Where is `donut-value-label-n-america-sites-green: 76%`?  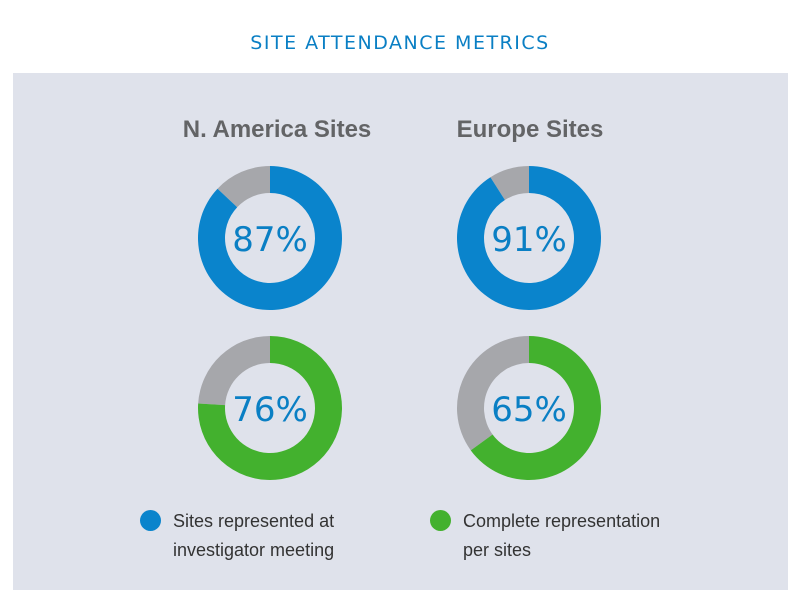 donut-value-label-n-america-sites-green: 76% is located at coordinates (270, 410).